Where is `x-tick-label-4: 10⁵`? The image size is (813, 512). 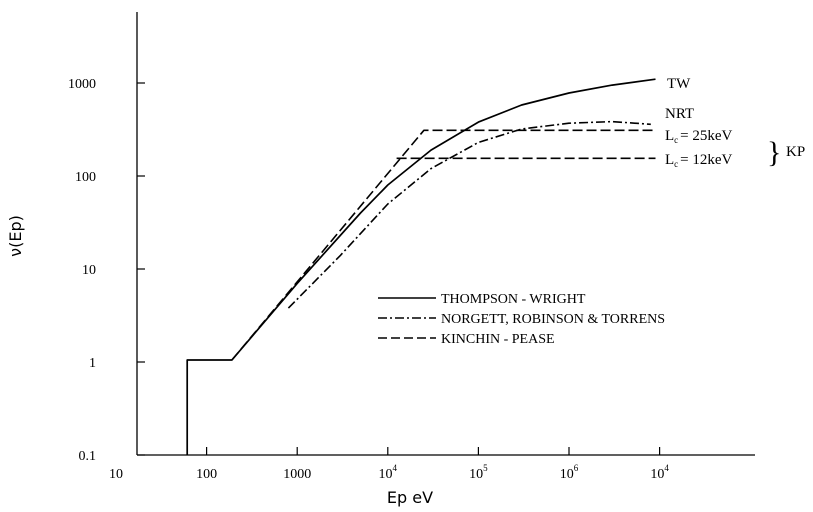 x-tick-label-4: 10⁵ is located at coordinates (478, 472).